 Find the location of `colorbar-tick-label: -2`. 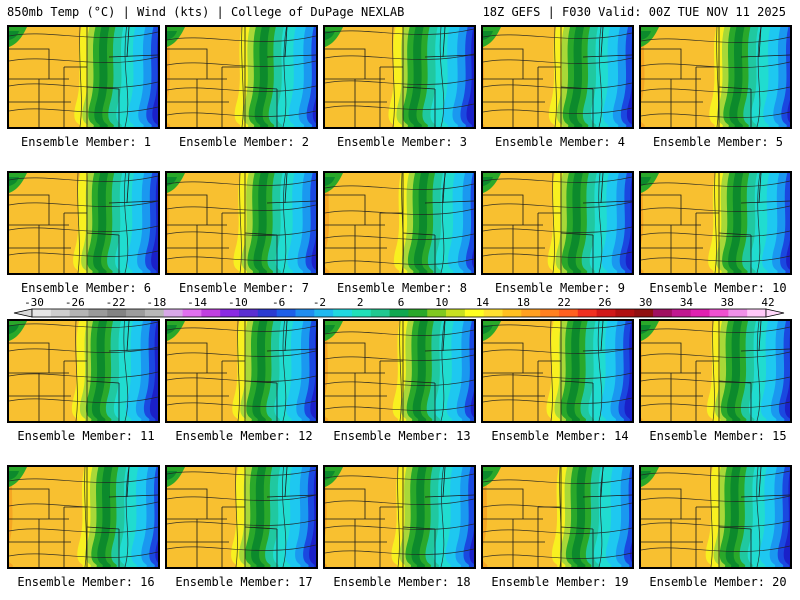

colorbar-tick-label: -2 is located at coordinates (319, 302).